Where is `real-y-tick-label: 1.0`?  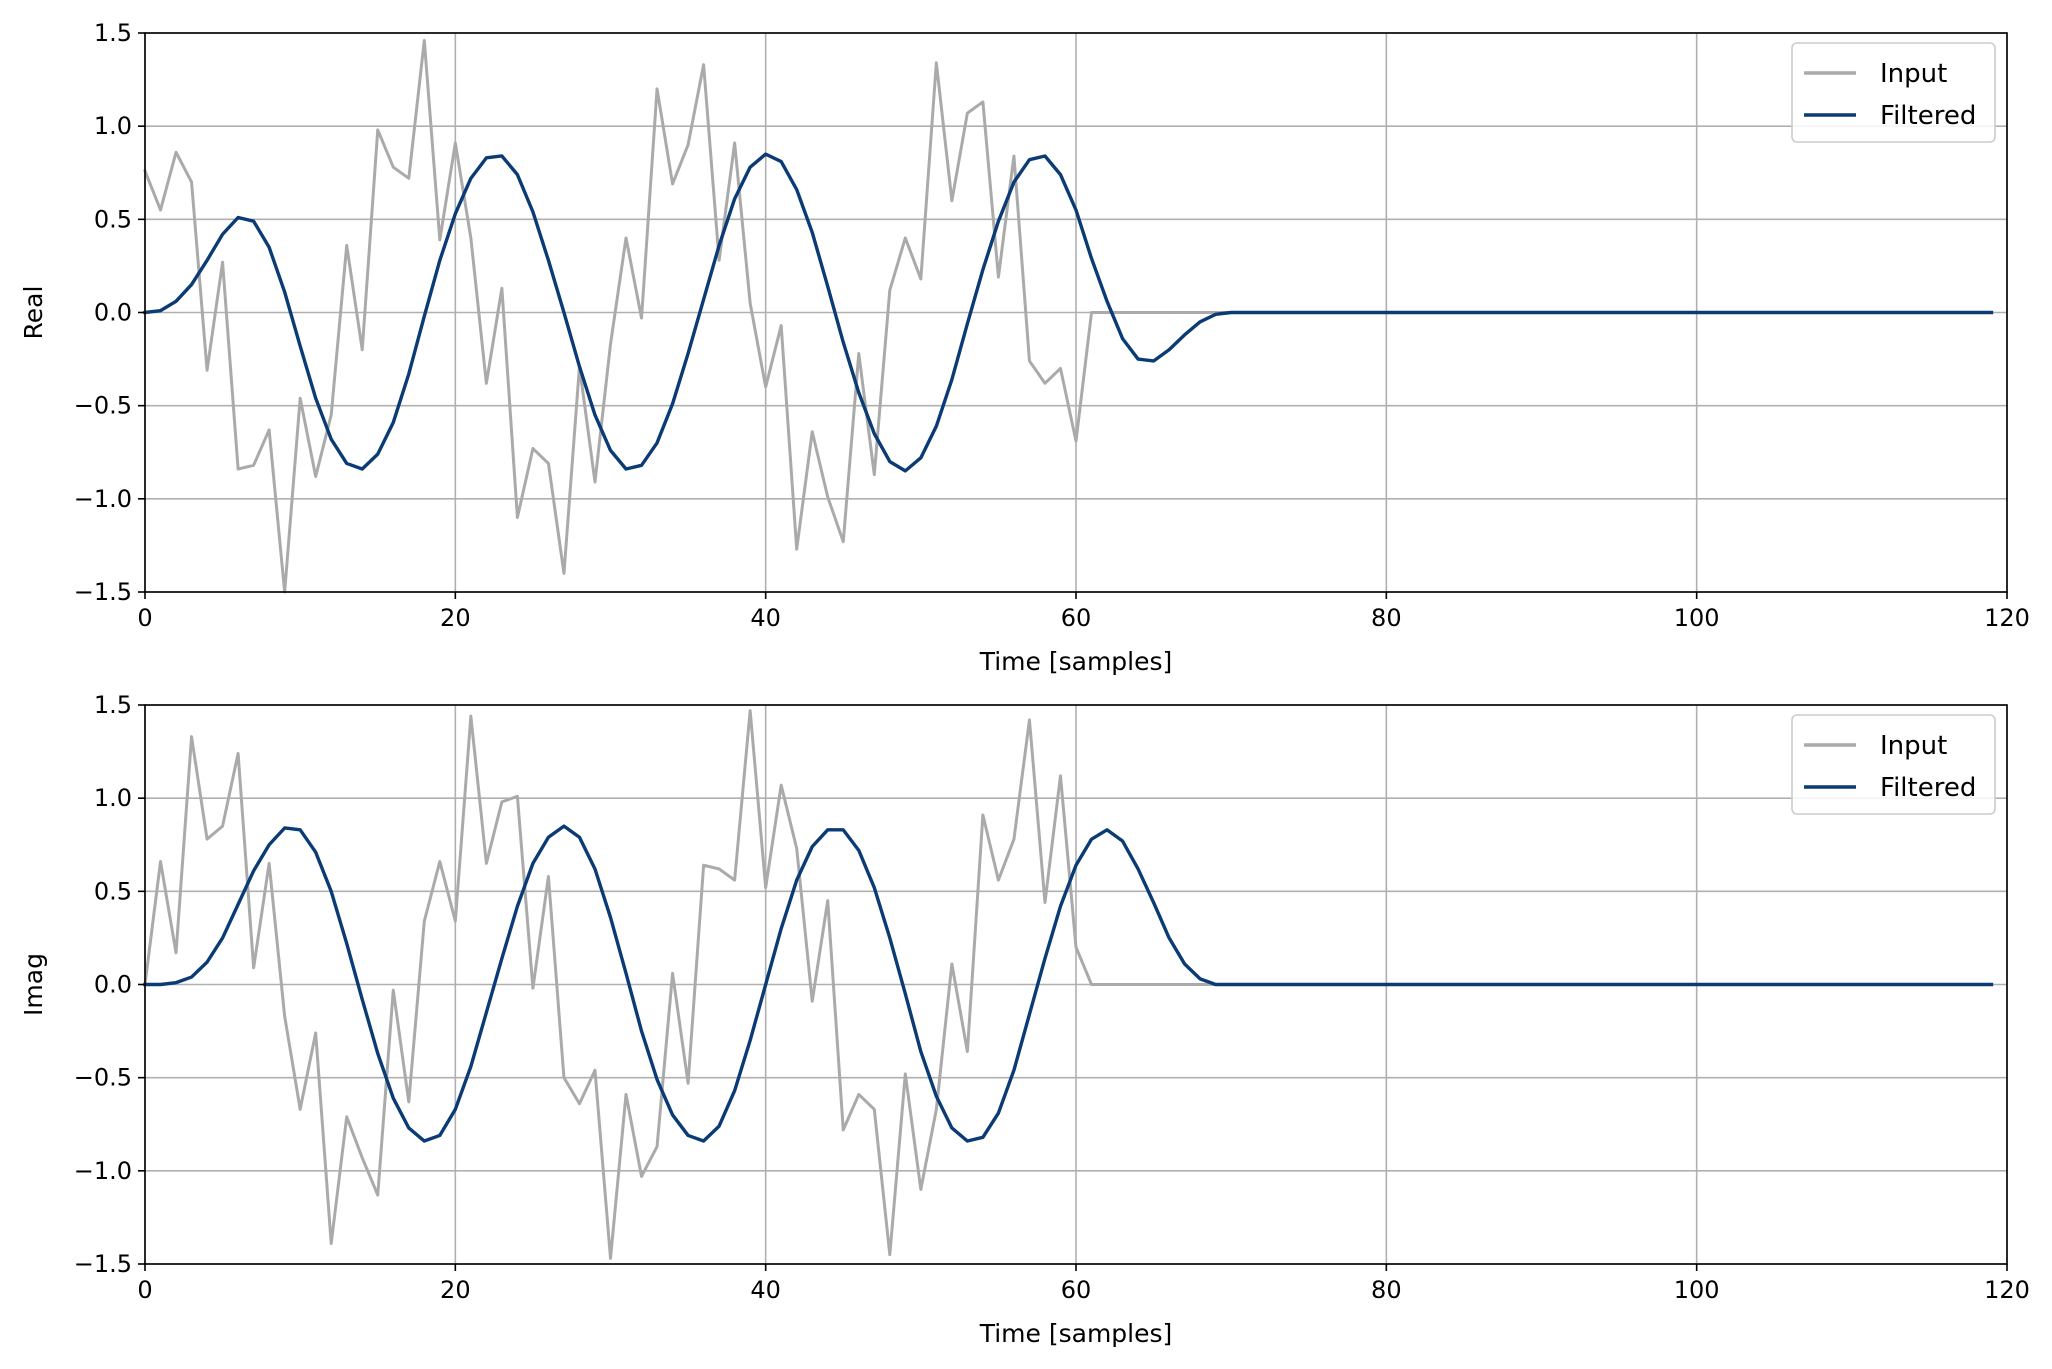
real-y-tick-label: 1.0 is located at coordinates (113, 126).